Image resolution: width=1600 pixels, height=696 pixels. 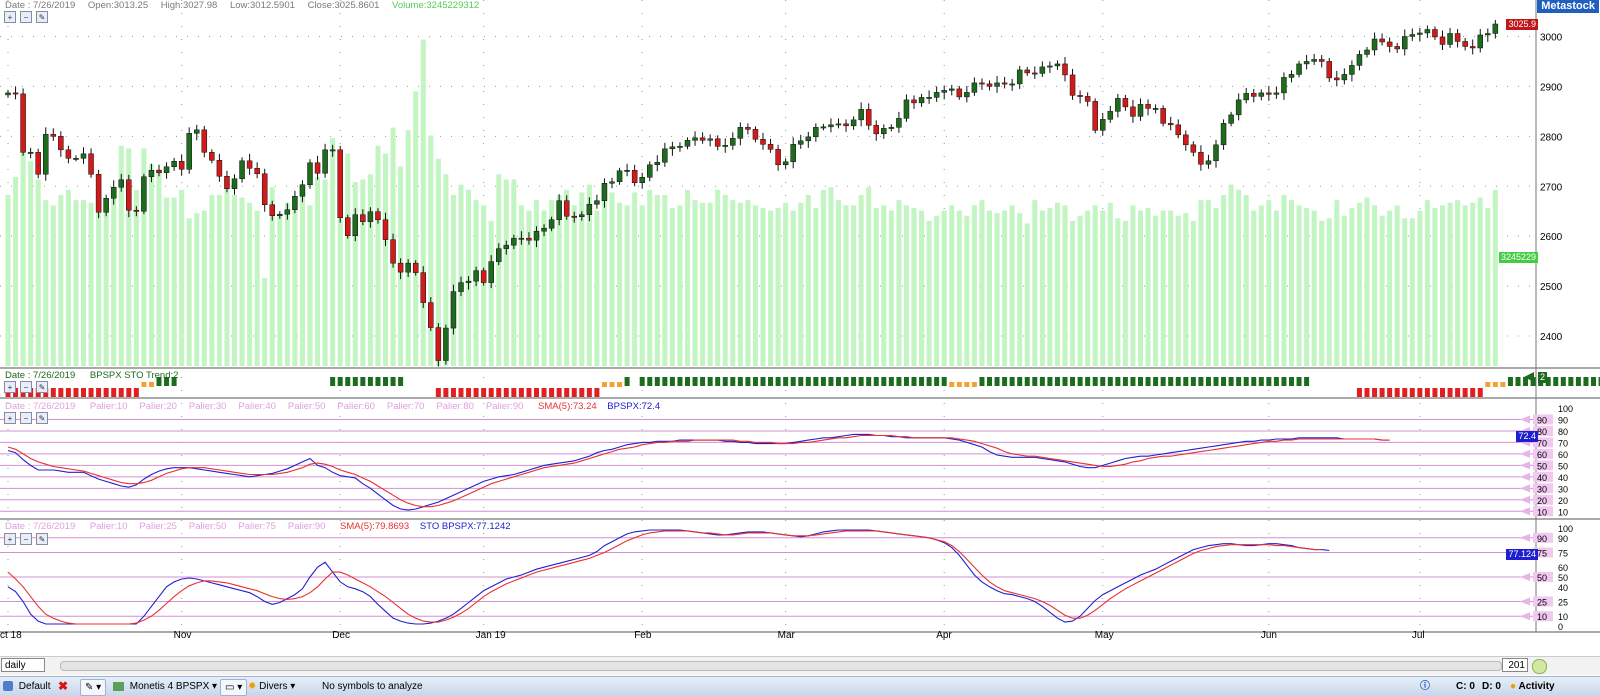 I want to click on level-tag-label: 20, so click(x=1542, y=501).